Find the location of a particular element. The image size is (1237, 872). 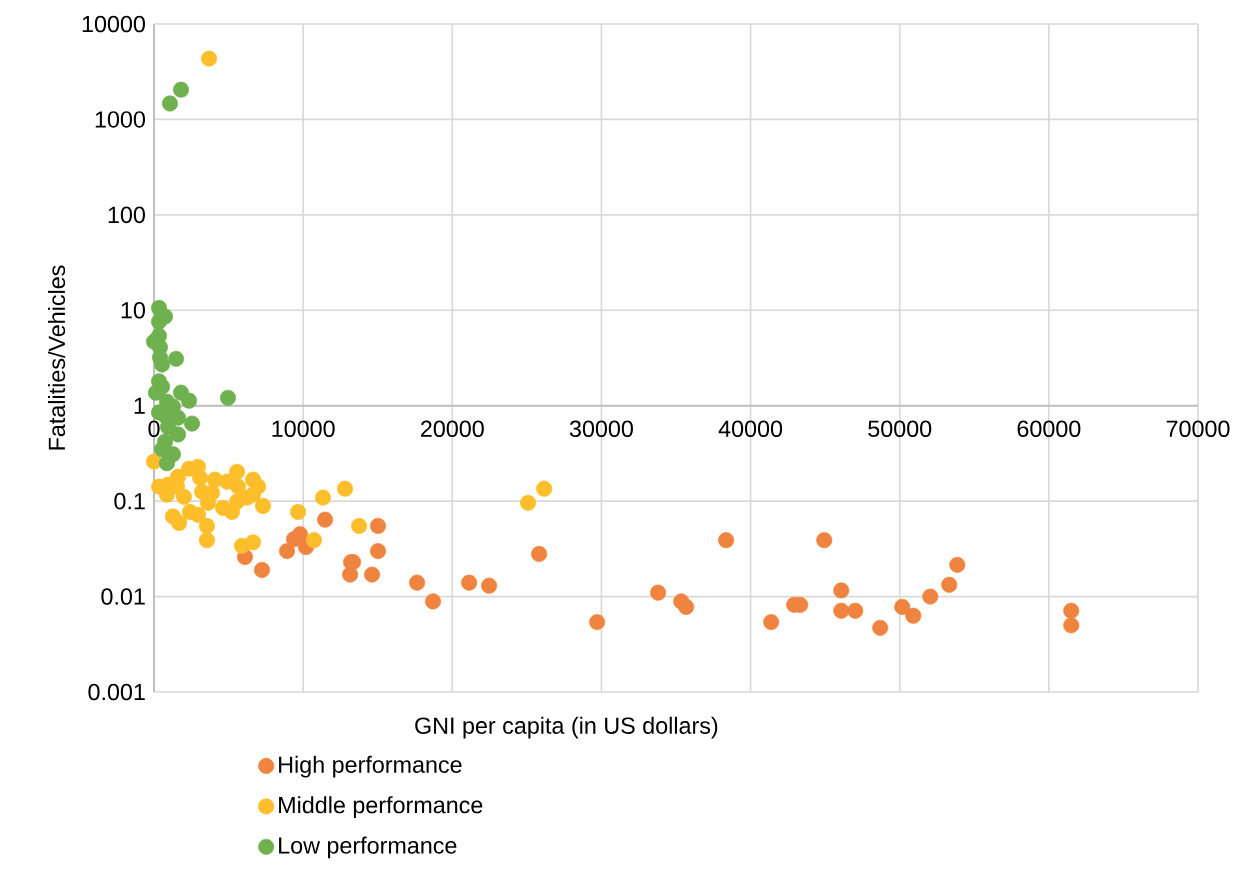

y-tick-label: 1 is located at coordinates (139, 405).